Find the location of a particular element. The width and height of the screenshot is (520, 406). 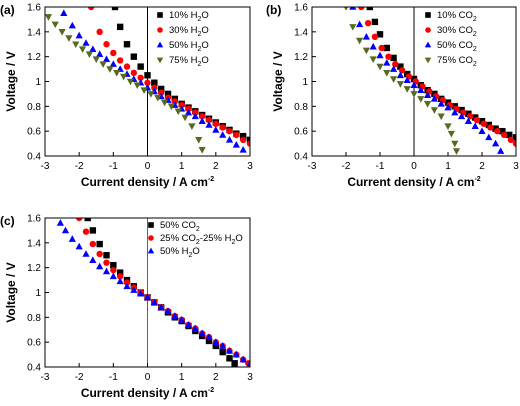

legend-label: 50% H2O is located at coordinates (189, 46).